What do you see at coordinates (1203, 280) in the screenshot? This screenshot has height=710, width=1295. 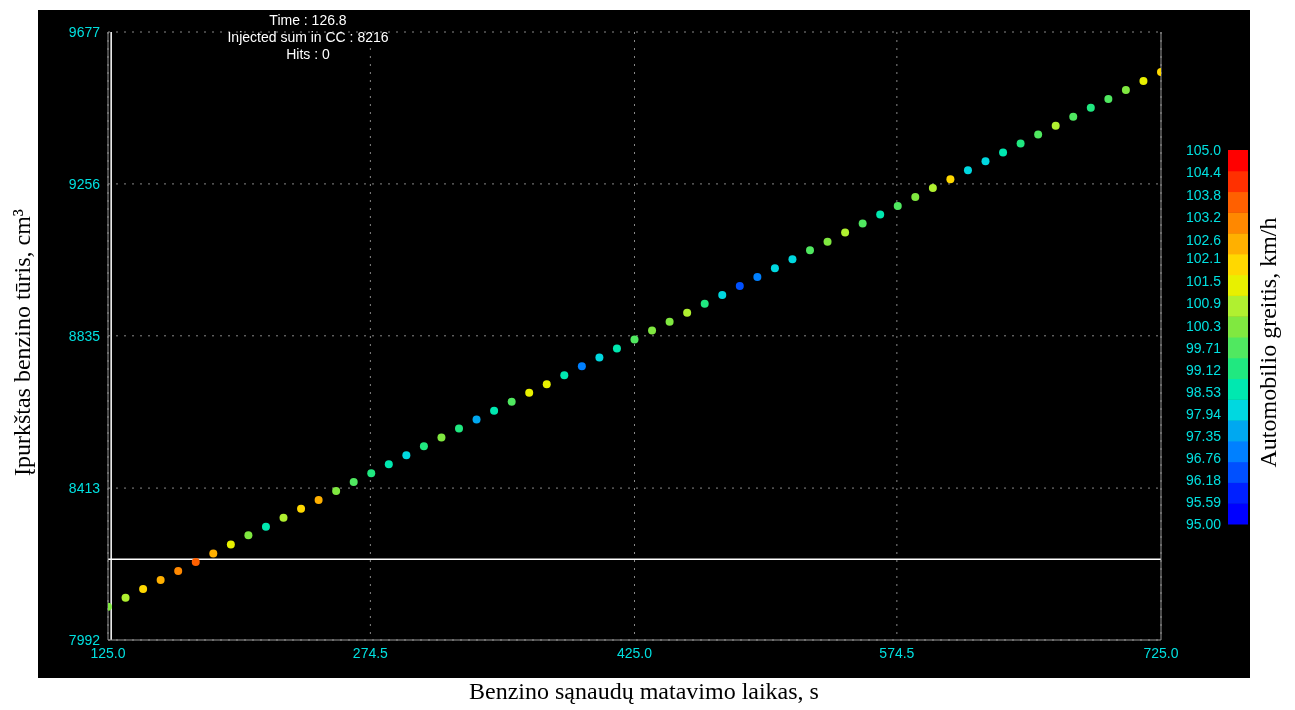 I see `color-bar-label: 101.5` at bounding box center [1203, 280].